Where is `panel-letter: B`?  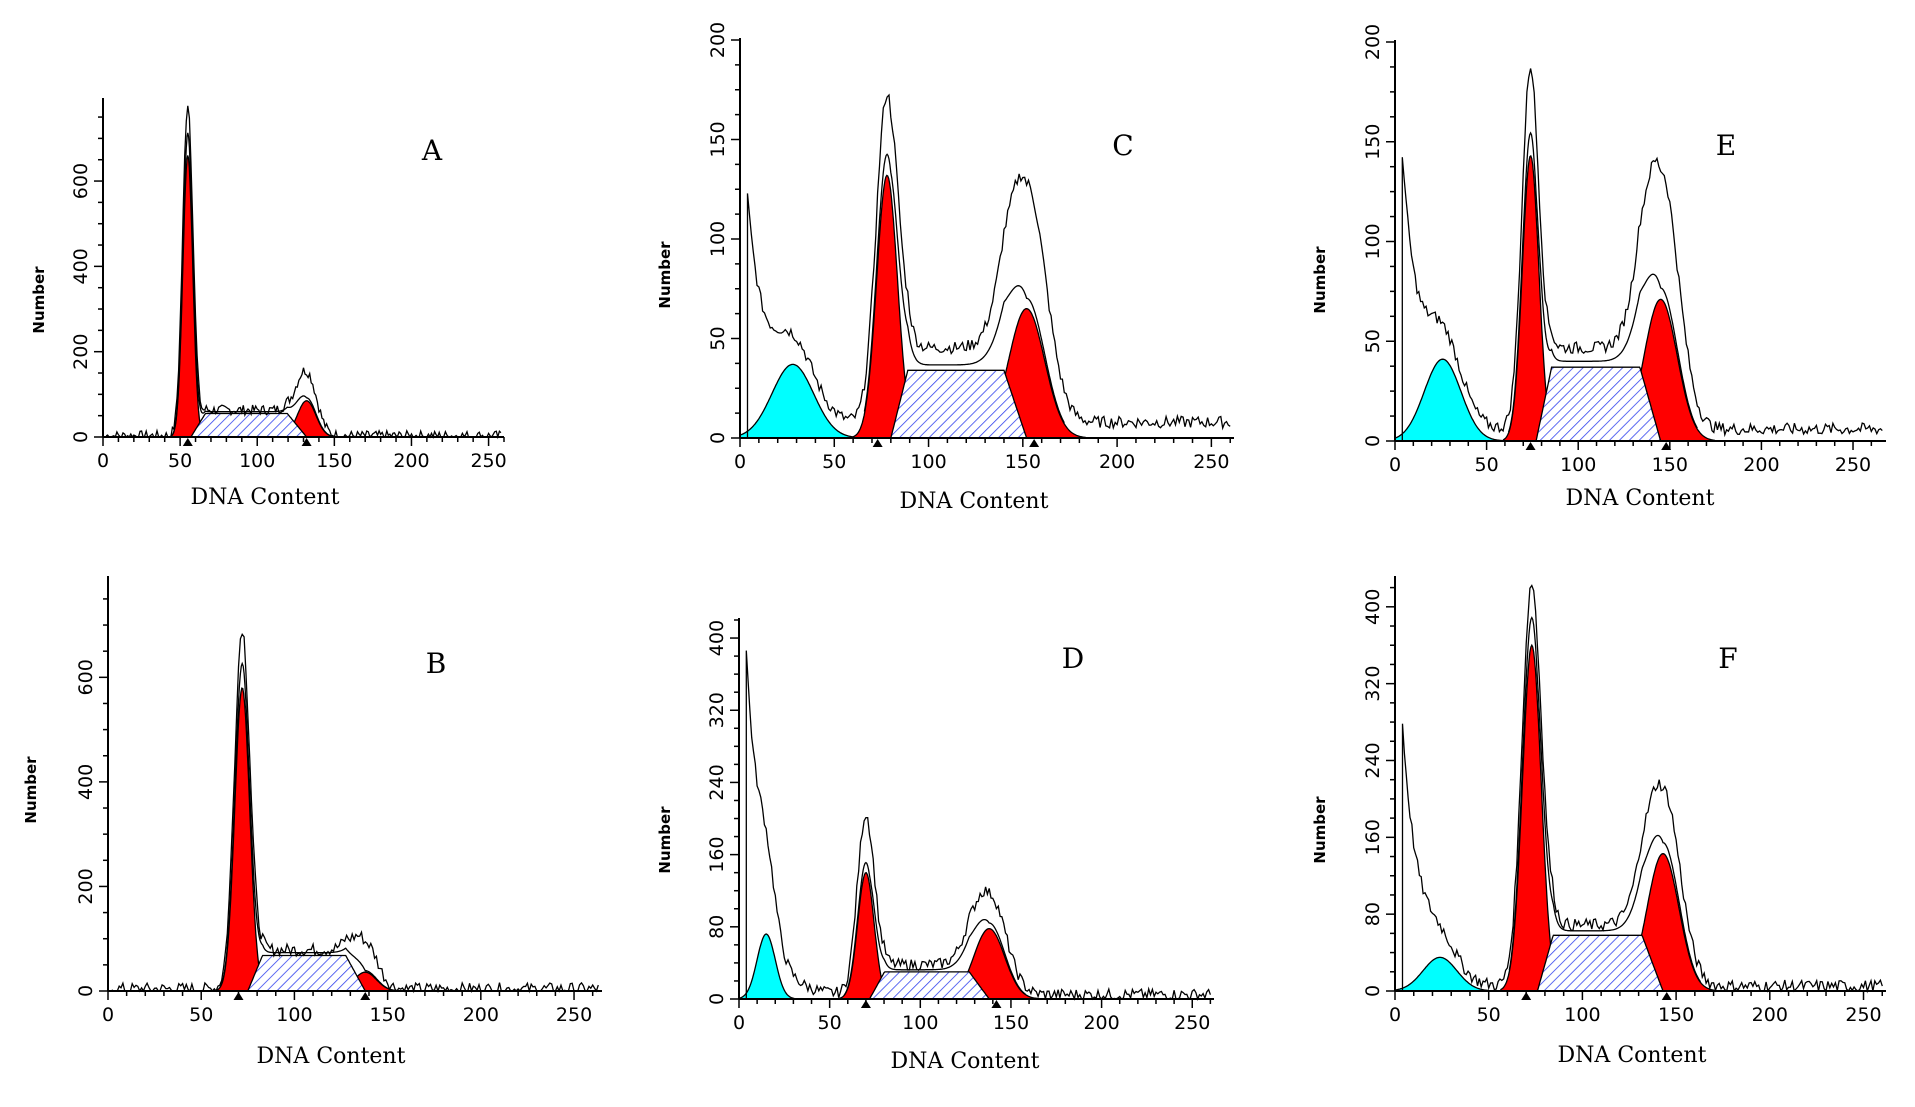 panel-letter: B is located at coordinates (436, 663).